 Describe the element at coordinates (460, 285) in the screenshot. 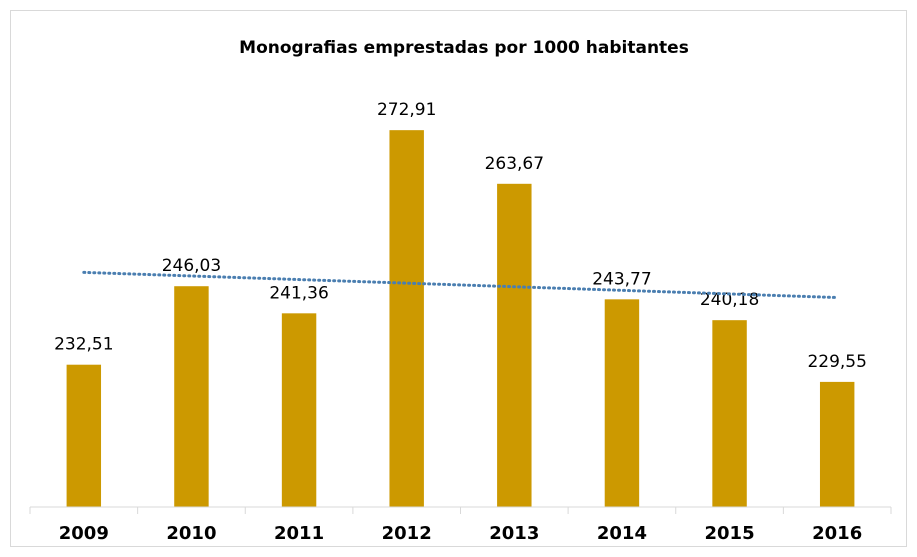

I see `trendline` at that location.